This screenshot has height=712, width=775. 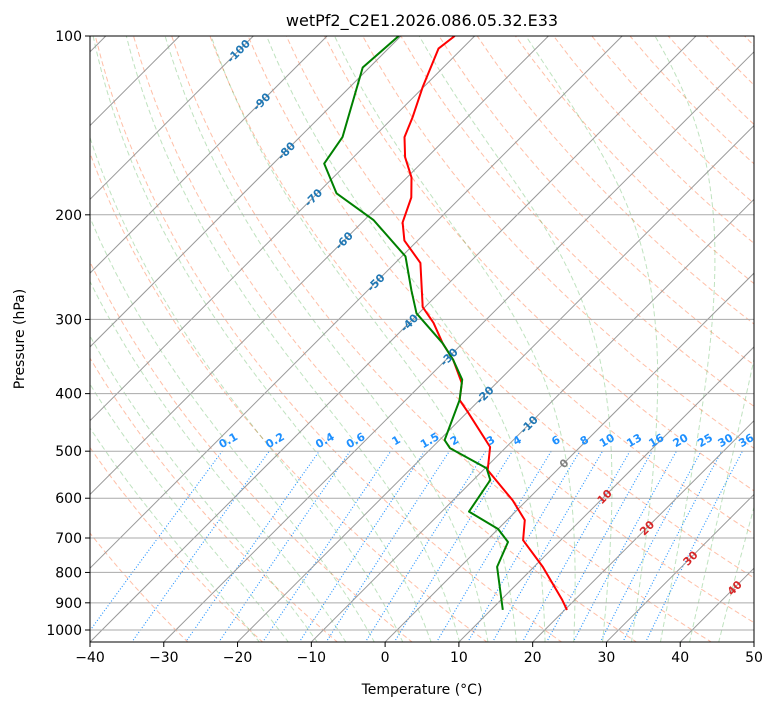 I want to click on y-tick-label: 400, so click(x=68, y=395).